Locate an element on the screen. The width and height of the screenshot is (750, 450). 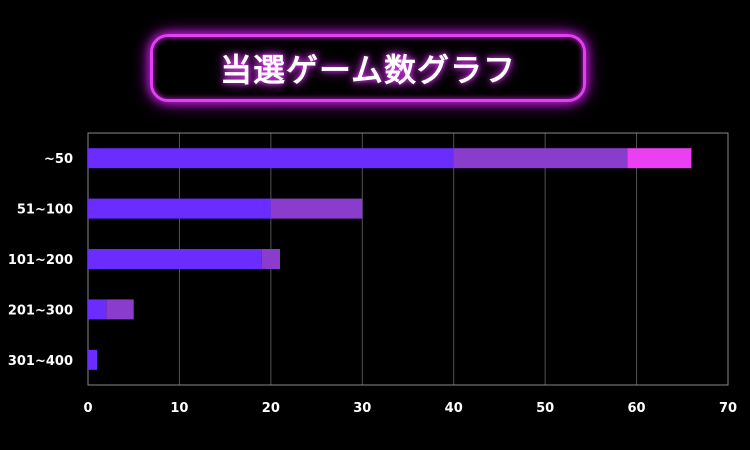
y-category-label: 51~100 is located at coordinates (45, 210).